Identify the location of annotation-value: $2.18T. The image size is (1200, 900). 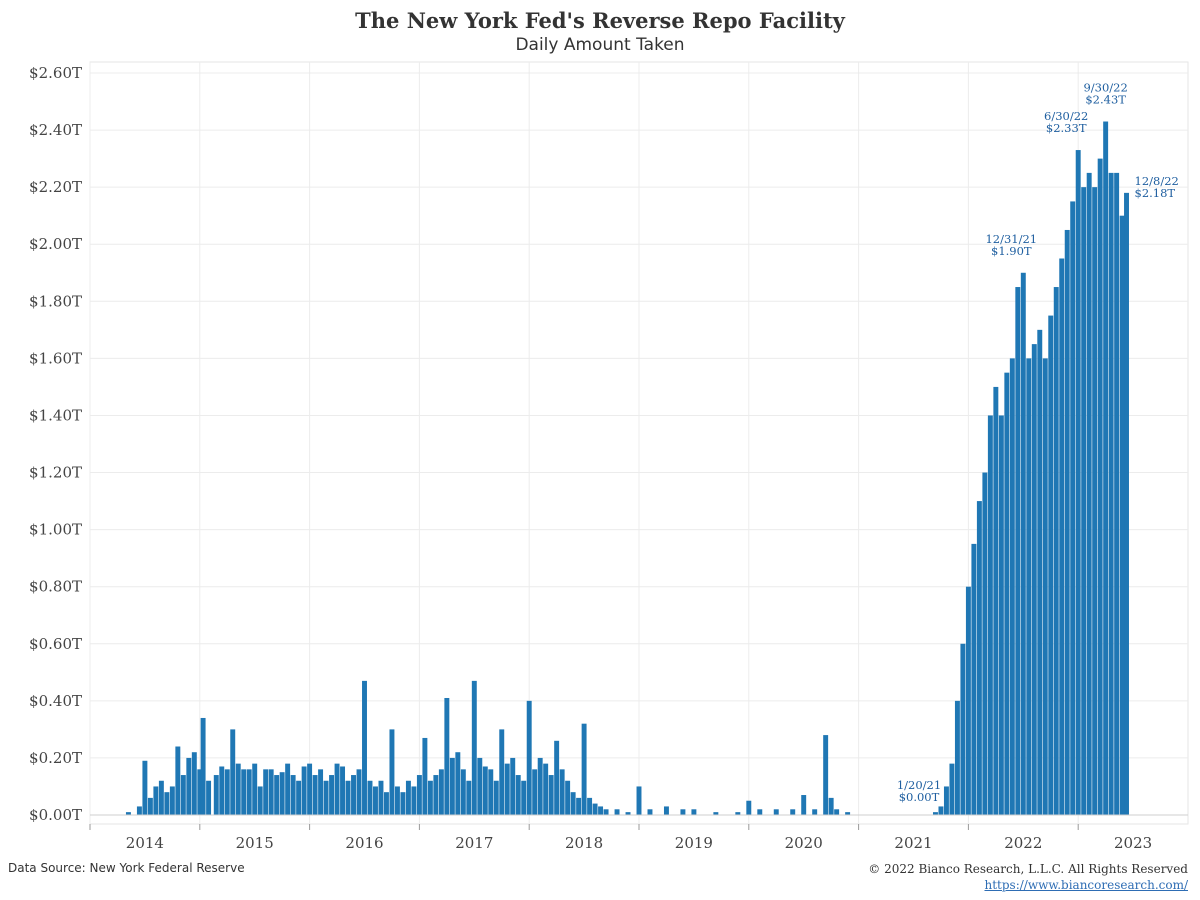
(1155, 193).